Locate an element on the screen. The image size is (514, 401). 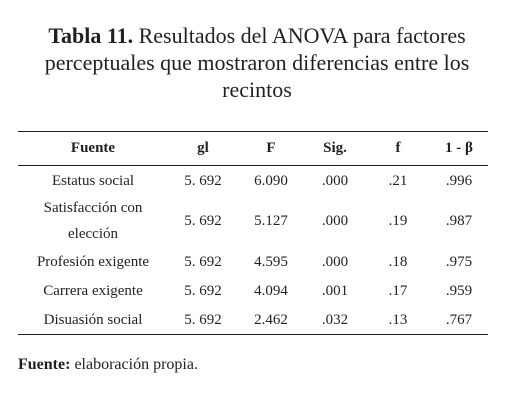
table-row: Estatus social 5. 692 6.090 .000 .21 .996 is located at coordinates (253, 181).